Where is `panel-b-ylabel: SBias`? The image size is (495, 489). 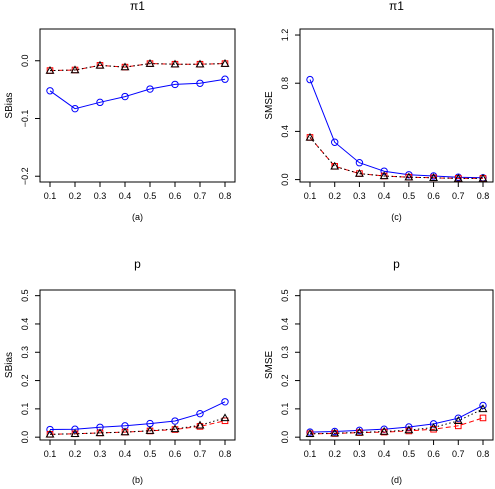 panel-b-ylabel: SBias is located at coordinates (9, 365).